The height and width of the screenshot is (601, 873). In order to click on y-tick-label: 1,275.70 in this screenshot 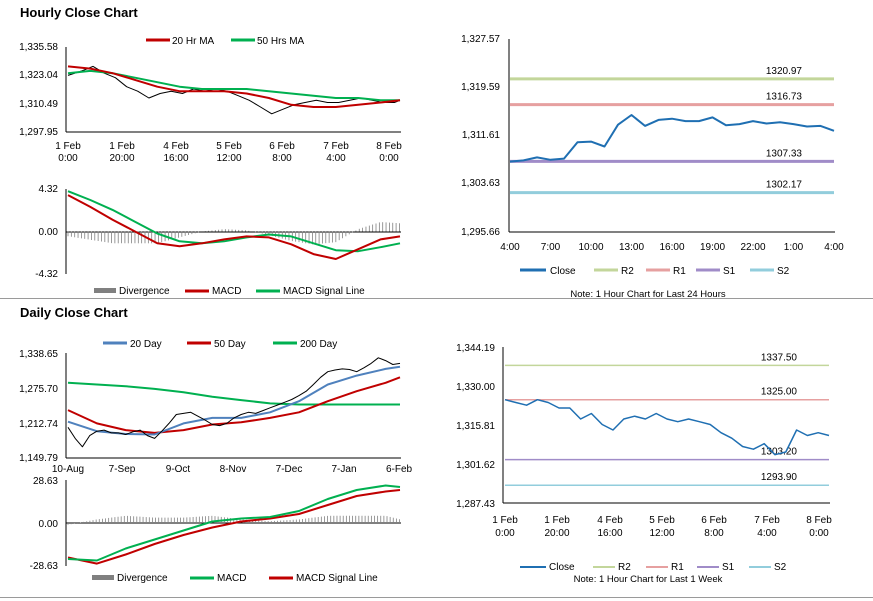, I will do `click(38, 389)`.